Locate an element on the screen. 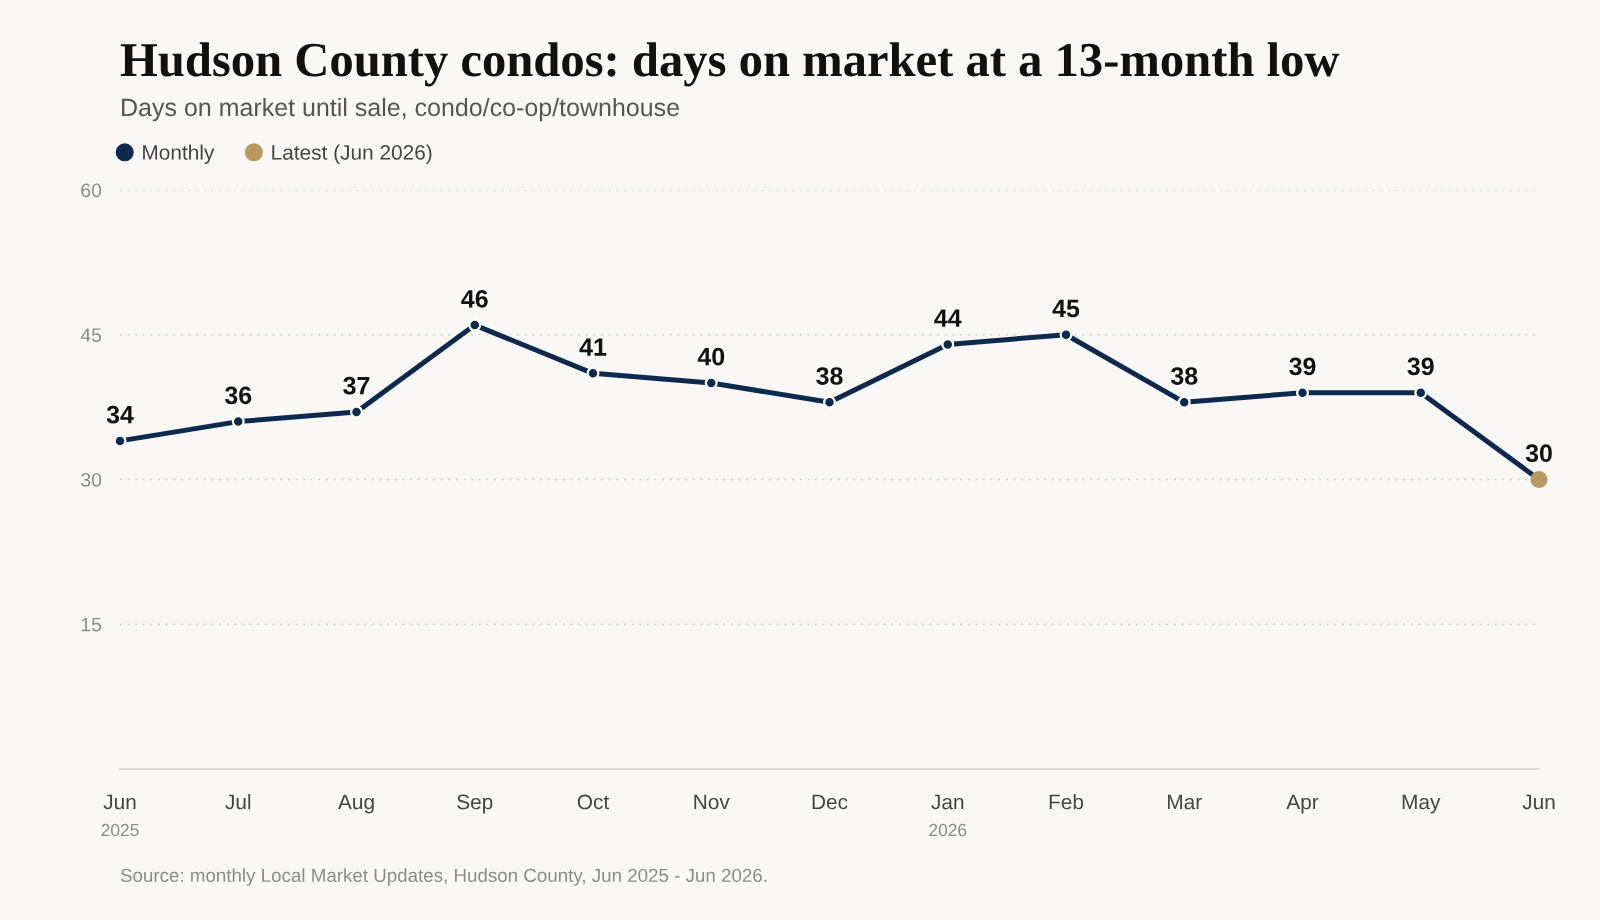 The image size is (1600, 920). y-tick-label: 45 is located at coordinates (91, 335).